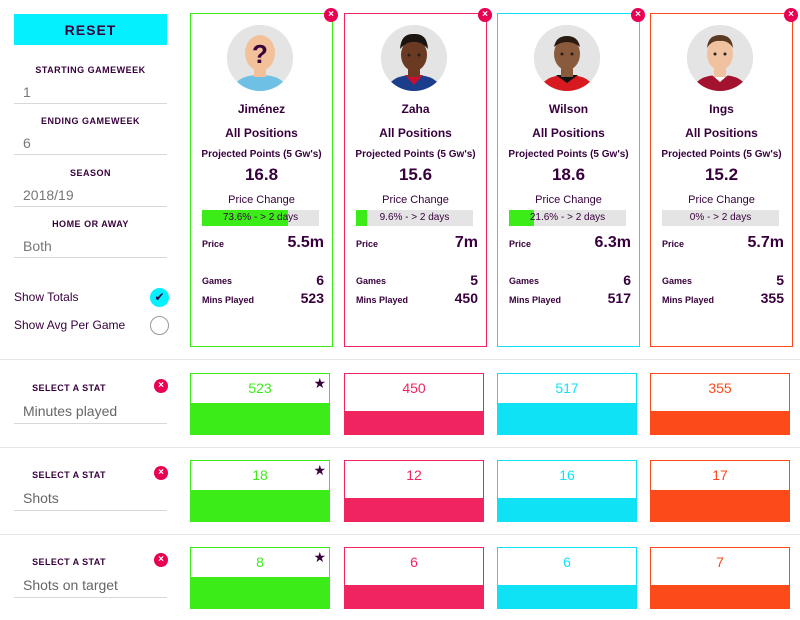  What do you see at coordinates (90, 29) in the screenshot?
I see `reset-button: RESET` at bounding box center [90, 29].